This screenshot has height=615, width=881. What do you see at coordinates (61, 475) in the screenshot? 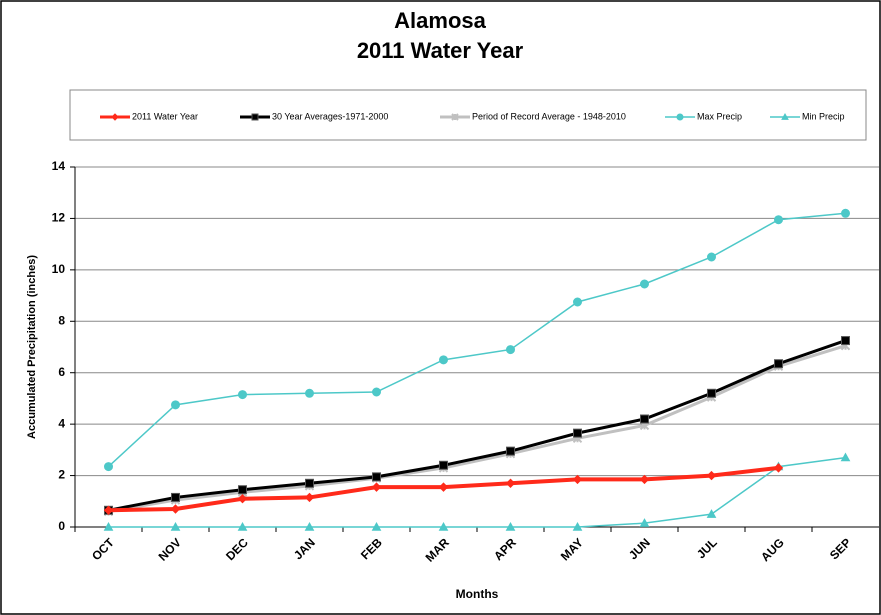
I see `y-tick-label: 2` at bounding box center [61, 475].